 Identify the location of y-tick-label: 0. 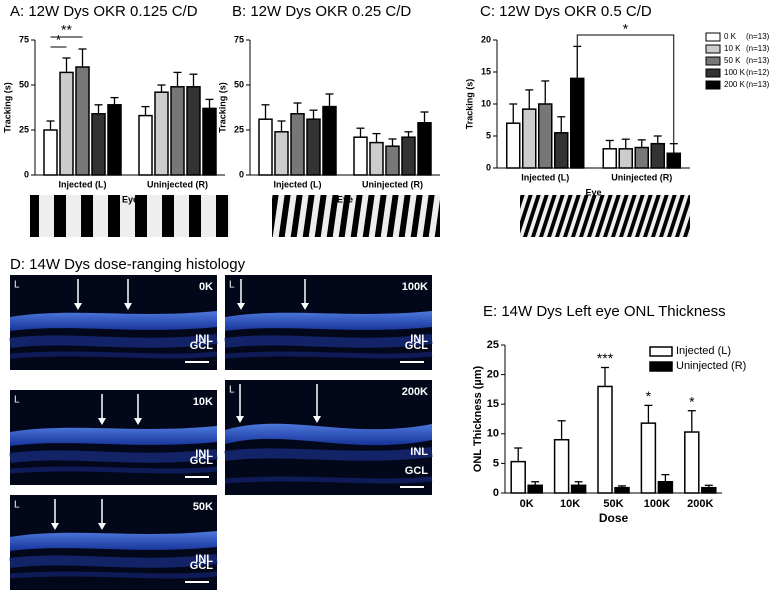
(26, 174).